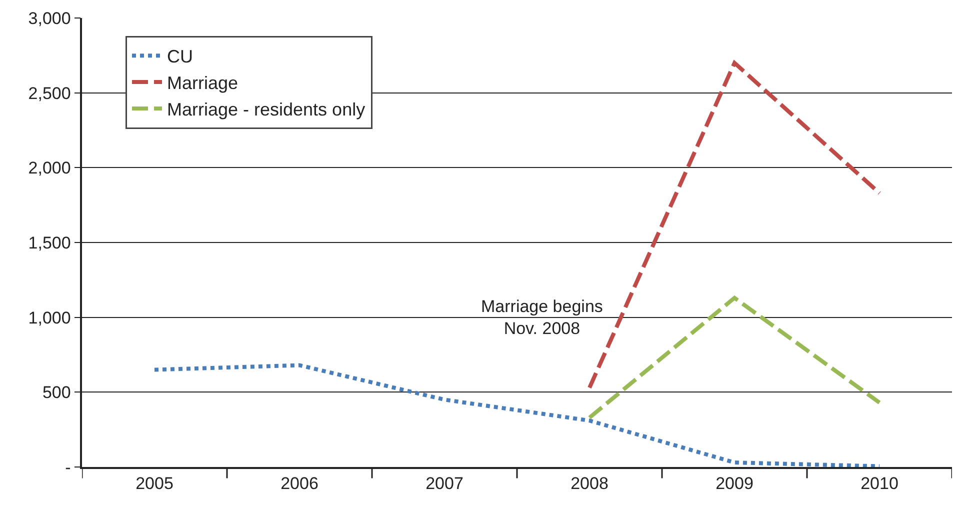 The width and height of the screenshot is (957, 505). Describe the element at coordinates (49, 168) in the screenshot. I see `y-tick-label: 2,000` at that location.